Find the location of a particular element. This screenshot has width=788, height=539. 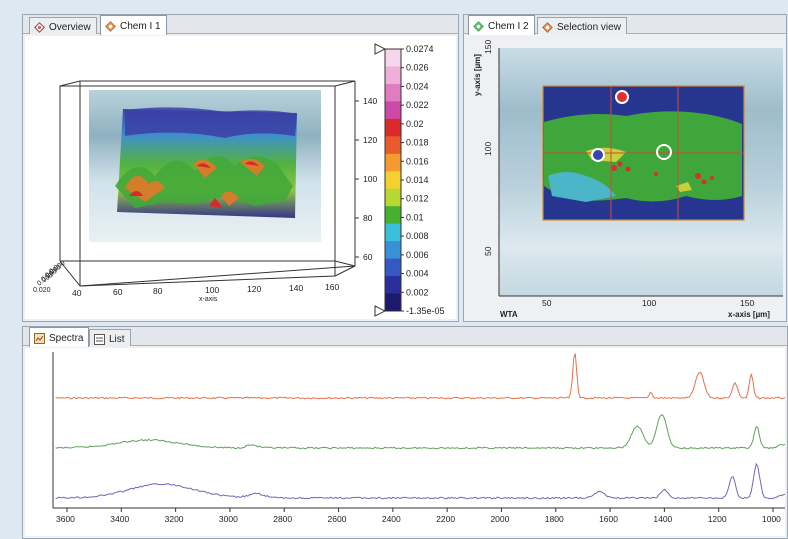

overview-diamond-icon is located at coordinates (39, 27).